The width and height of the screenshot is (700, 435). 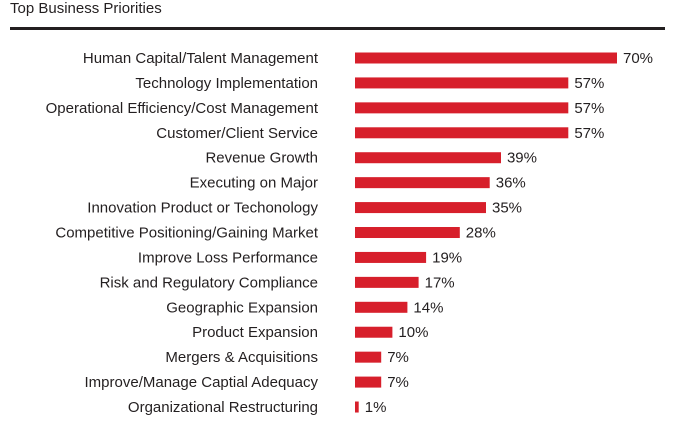 I want to click on category-label: Improve/Manage Captial Adequacy, so click(x=202, y=382).